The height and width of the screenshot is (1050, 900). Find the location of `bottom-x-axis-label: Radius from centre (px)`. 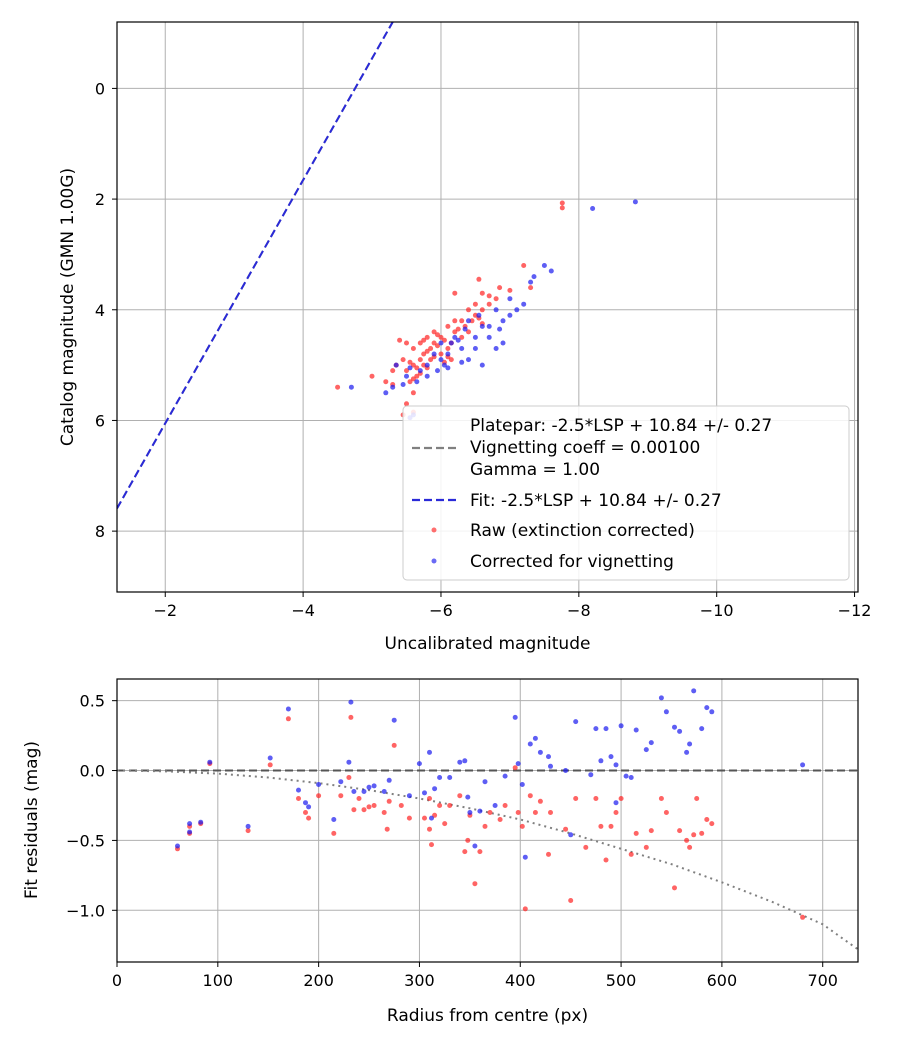

bottom-x-axis-label: Radius from centre (px) is located at coordinates (487, 1016).